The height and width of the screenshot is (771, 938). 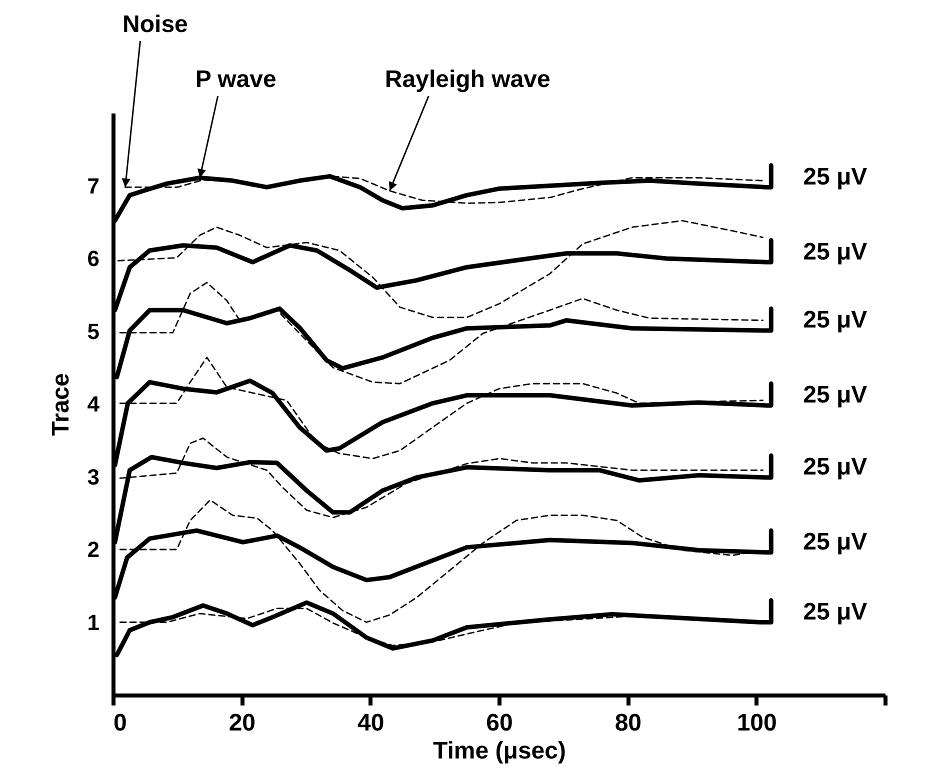 What do you see at coordinates (93, 258) in the screenshot?
I see `y-tick-label: 6` at bounding box center [93, 258].